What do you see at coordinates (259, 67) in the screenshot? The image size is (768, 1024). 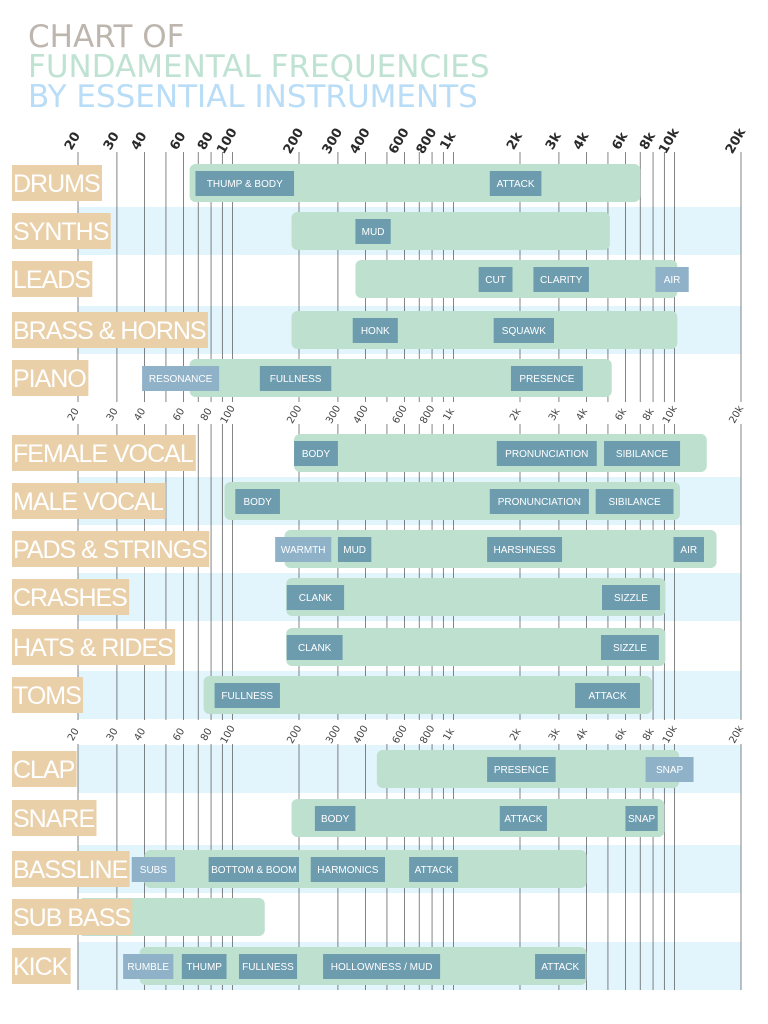 I see `title-line-2: FUNDAMENTAL FREQUENCIES` at bounding box center [259, 67].